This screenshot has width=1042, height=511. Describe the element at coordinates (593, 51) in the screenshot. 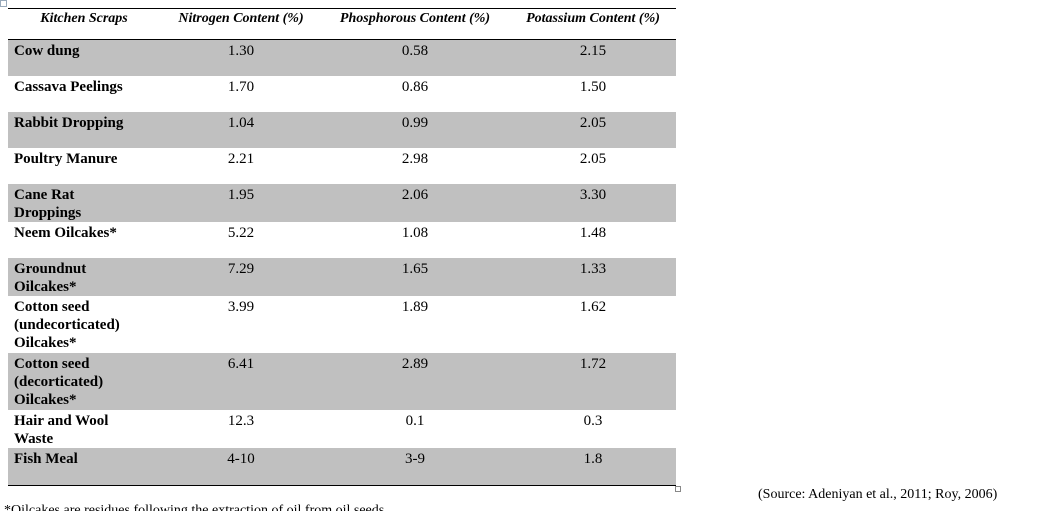

I see `nutrient-value: 2.15` at that location.